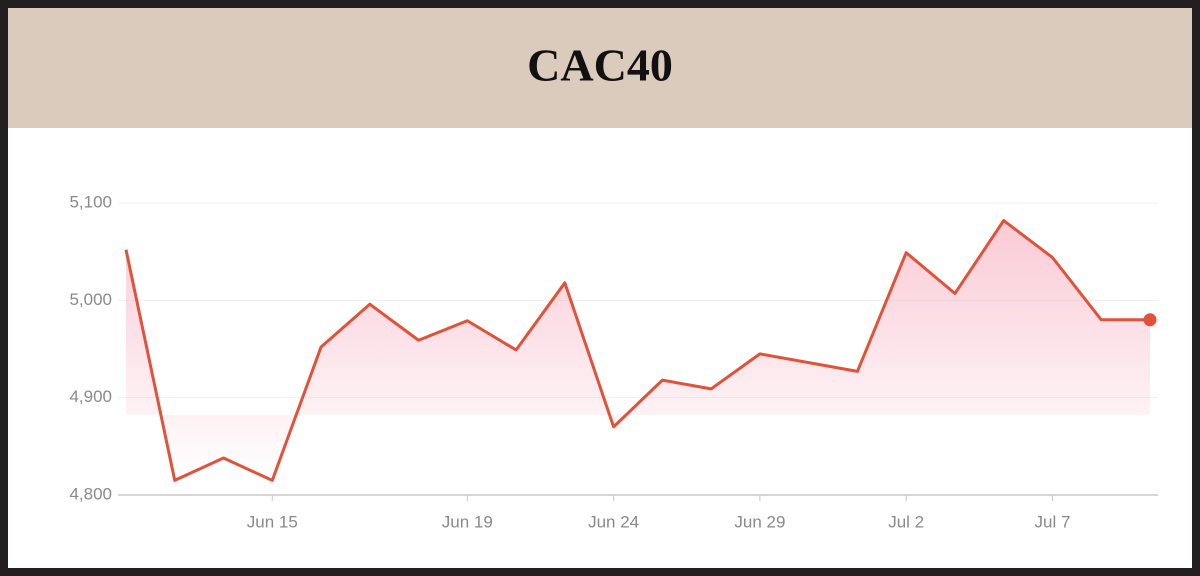 The width and height of the screenshot is (1200, 576). Describe the element at coordinates (90, 493) in the screenshot. I see `y-tick-label: 4,800` at that location.